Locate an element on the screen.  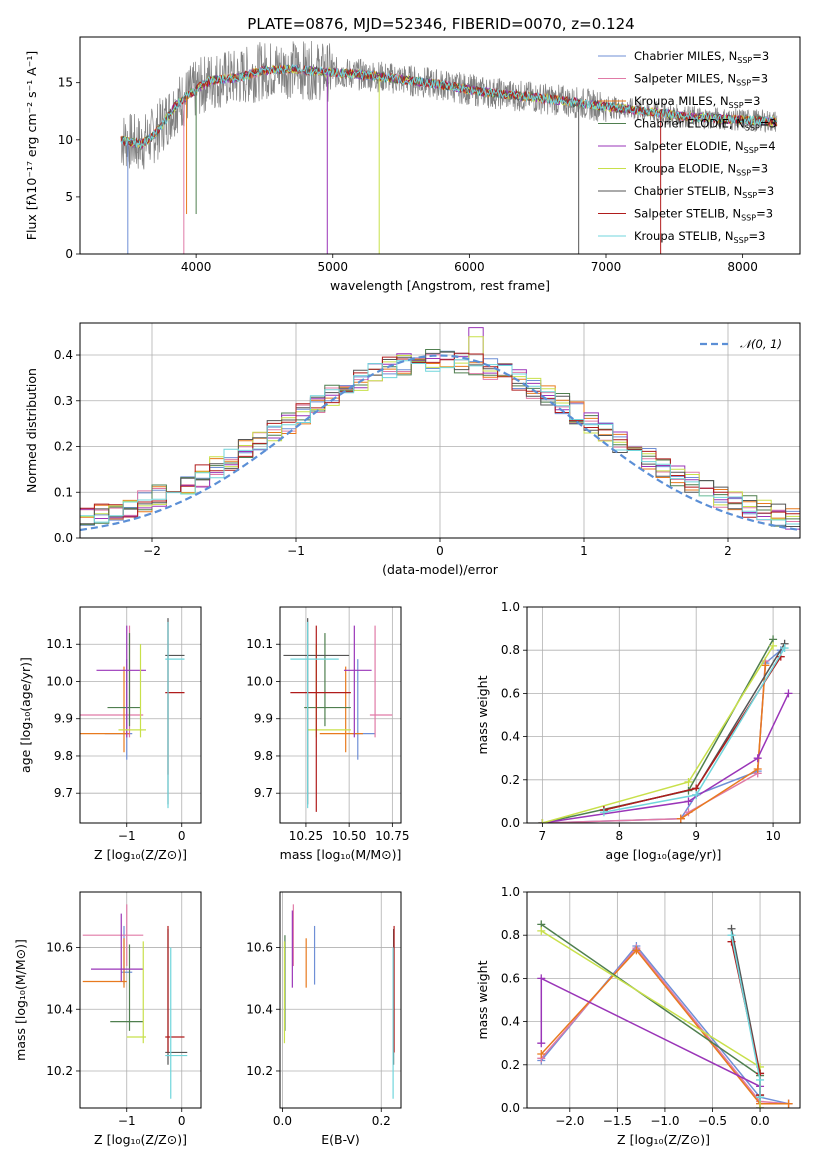
x-tick-label: 10 is located at coordinates (772, 836).